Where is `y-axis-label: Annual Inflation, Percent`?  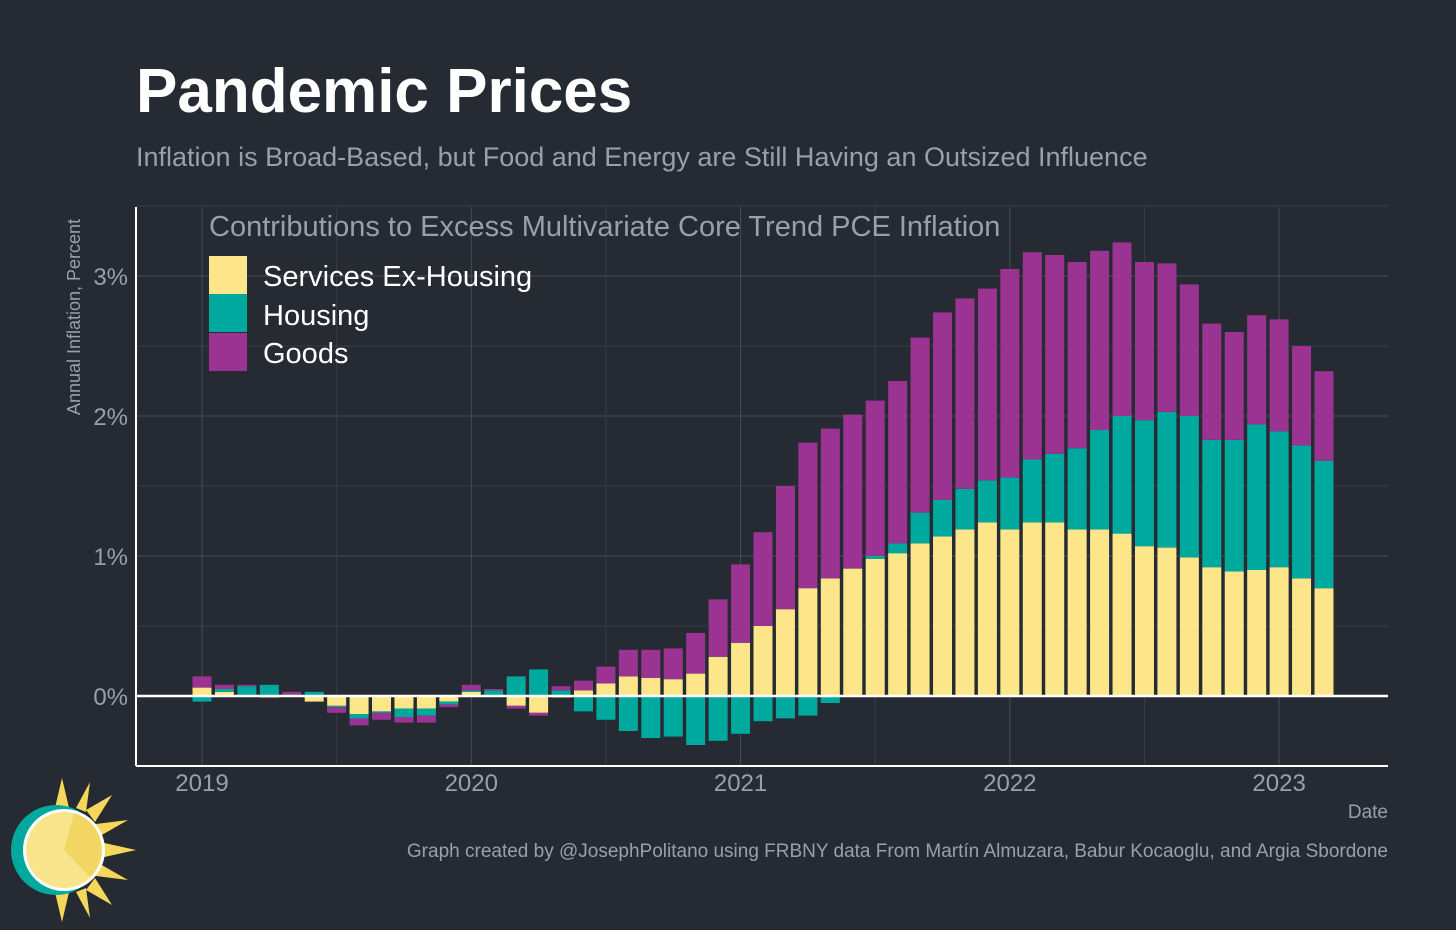
y-axis-label: Annual Inflation, Percent is located at coordinates (74, 317).